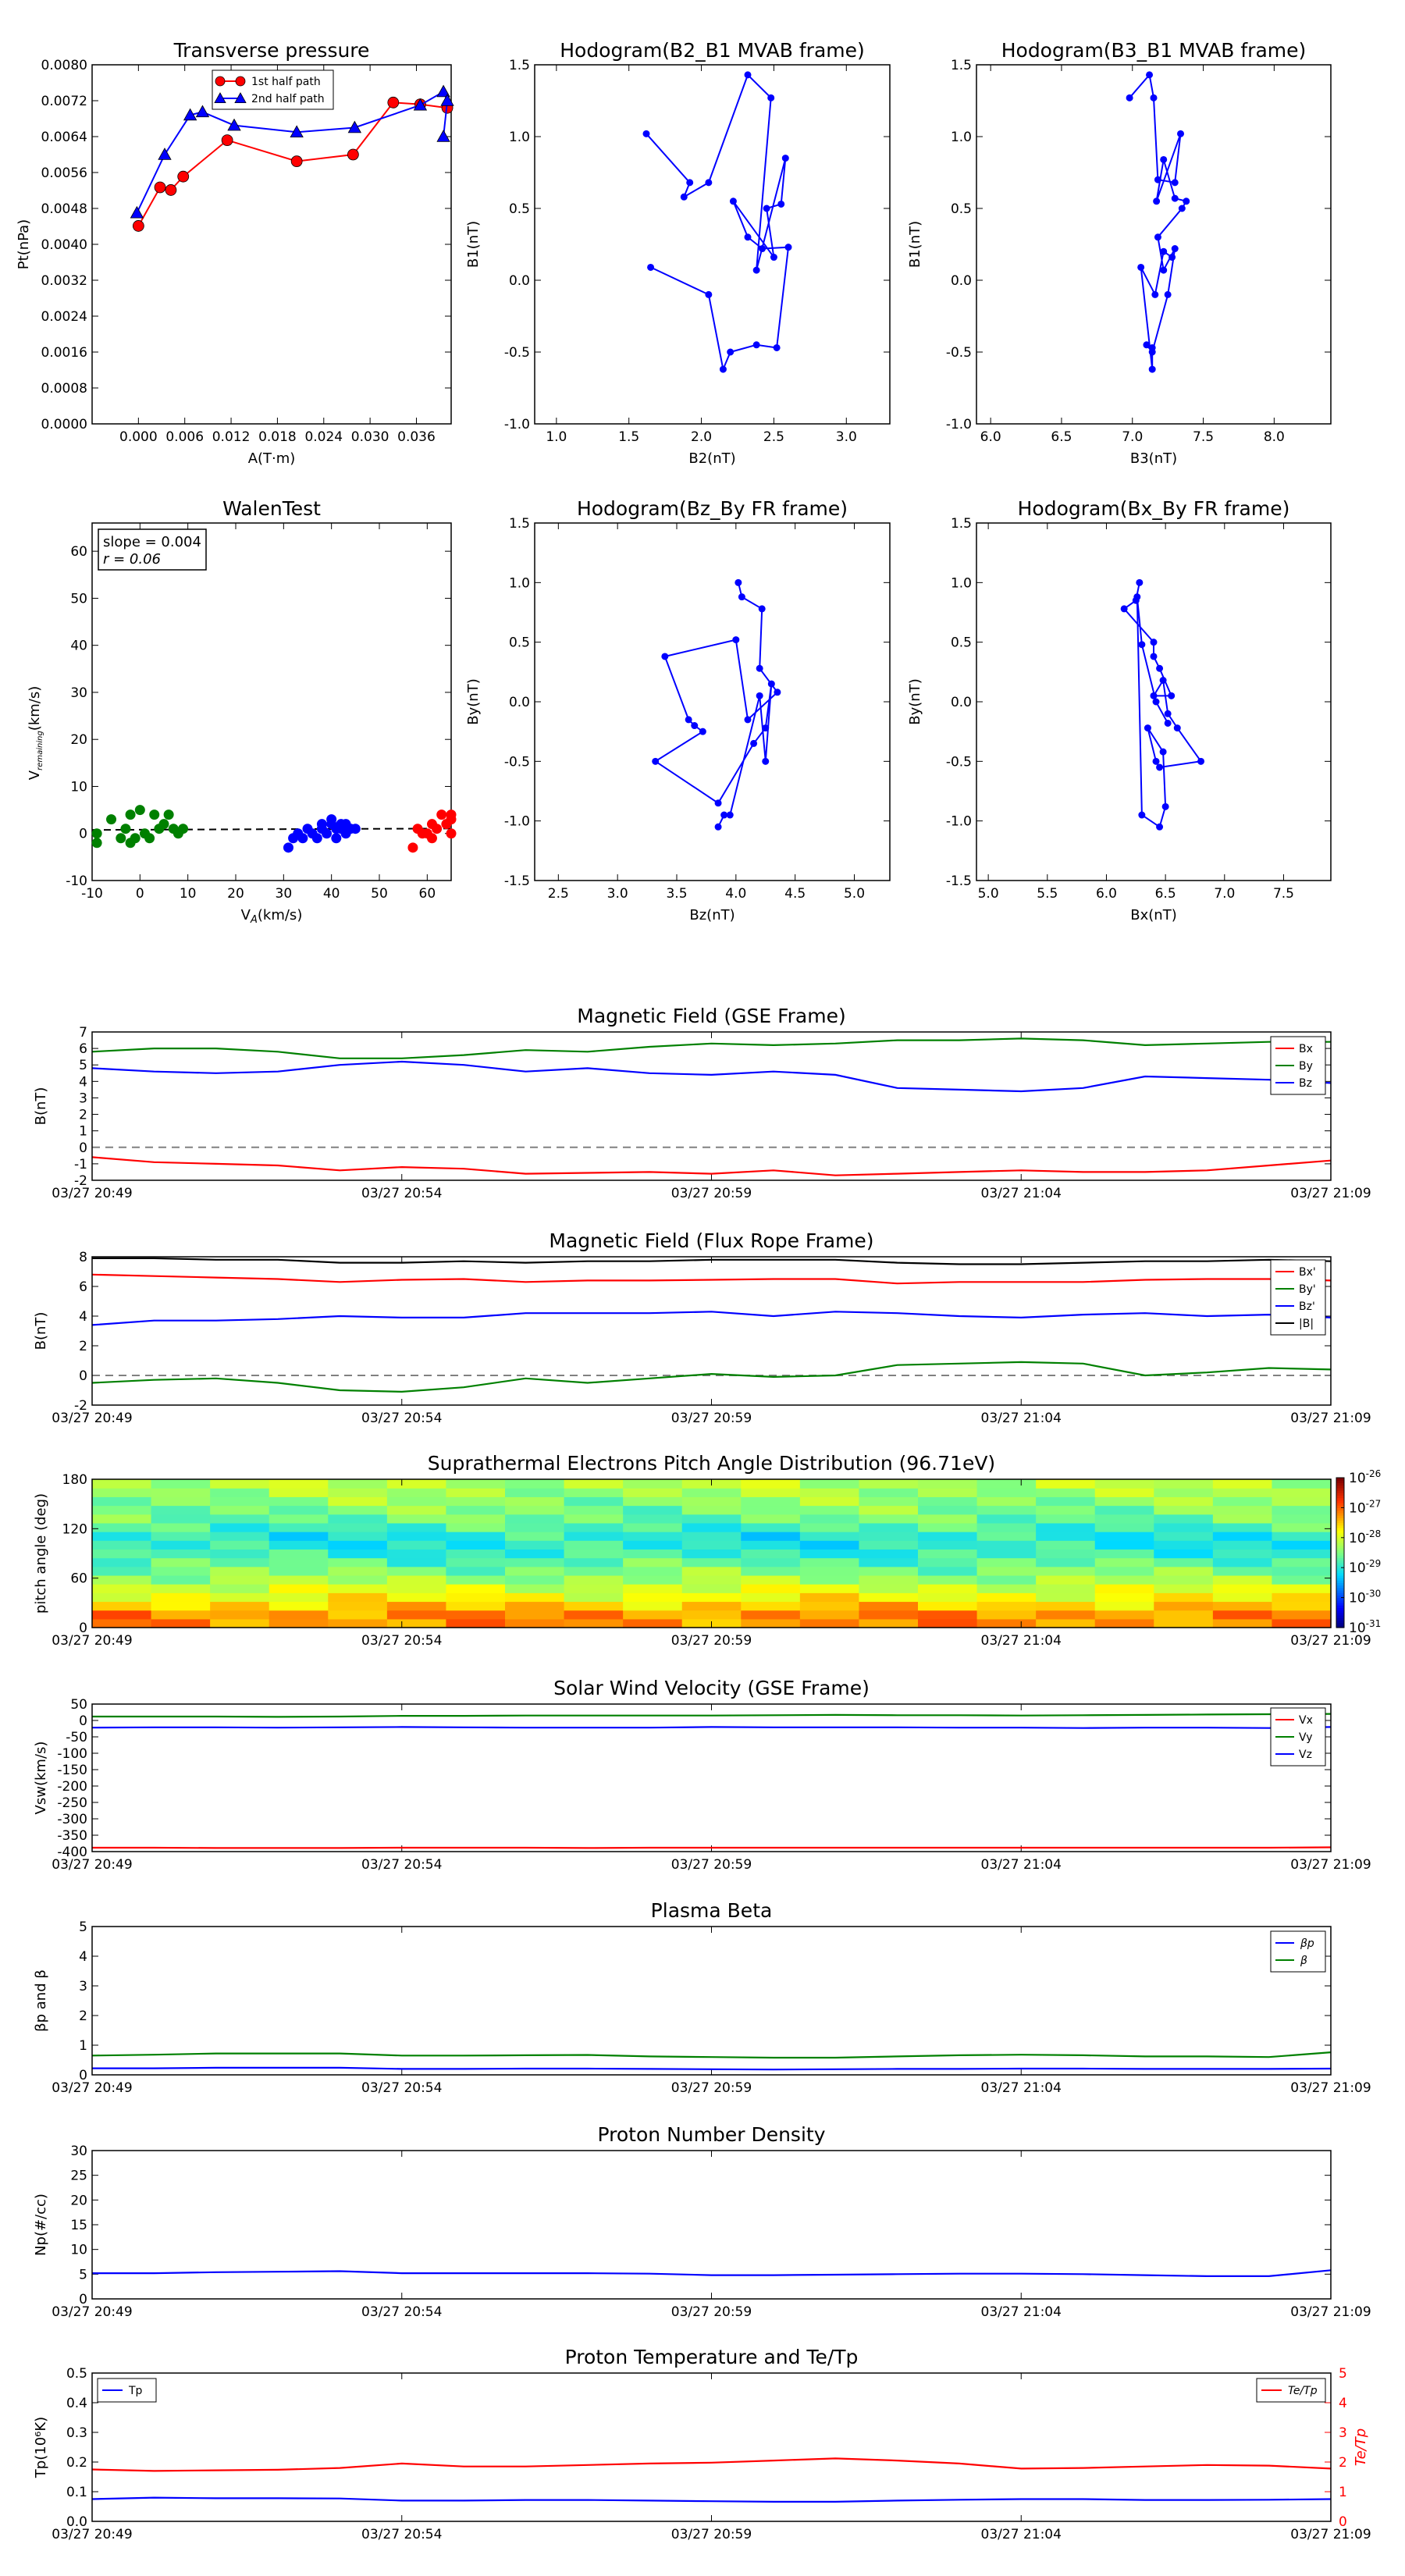 This screenshot has width=1405, height=2576. I want to click on tp-ytick-label: 0.0048, so click(64, 209).